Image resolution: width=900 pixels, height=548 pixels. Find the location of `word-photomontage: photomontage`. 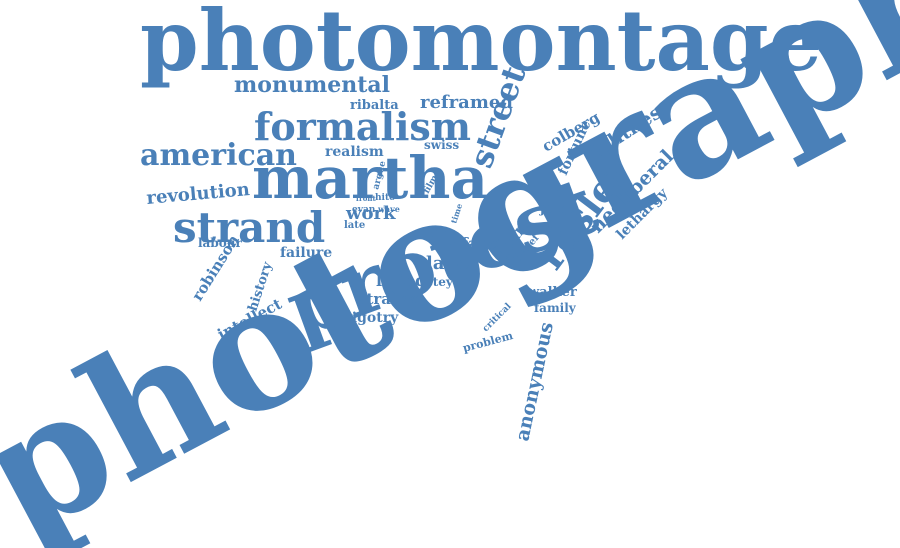

word-photomontage: photomontage is located at coordinates (481, 45).